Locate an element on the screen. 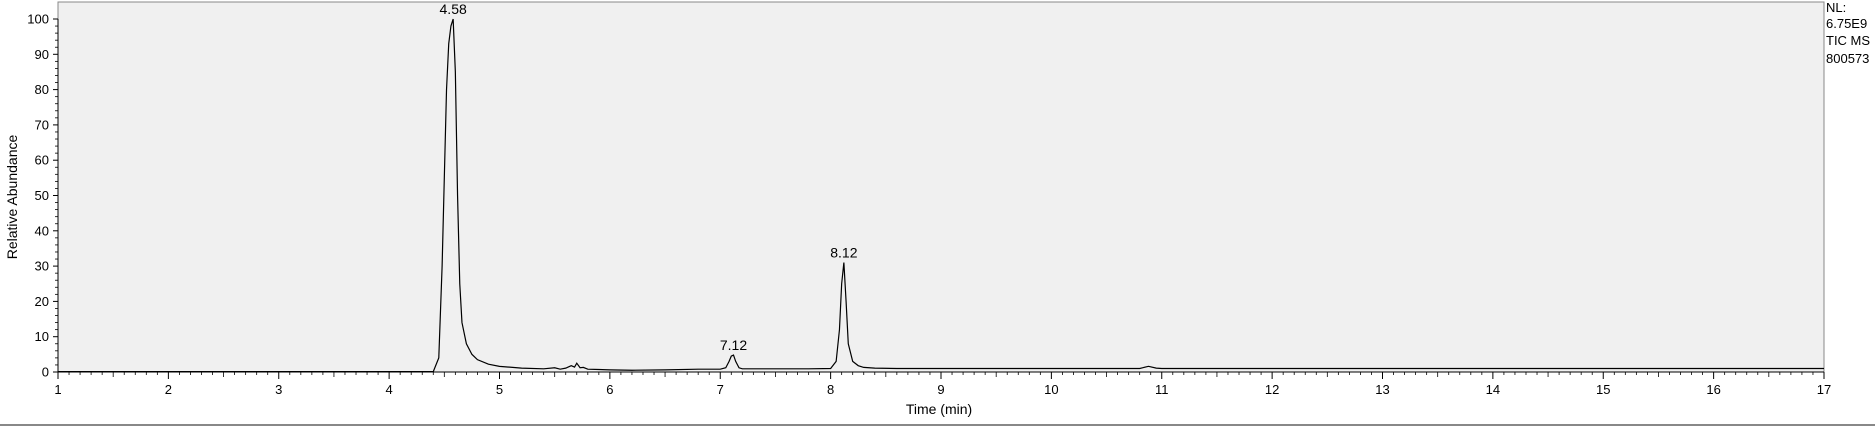 Image resolution: width=1875 pixels, height=431 pixels. y-tick-label: 0 is located at coordinates (45, 372).